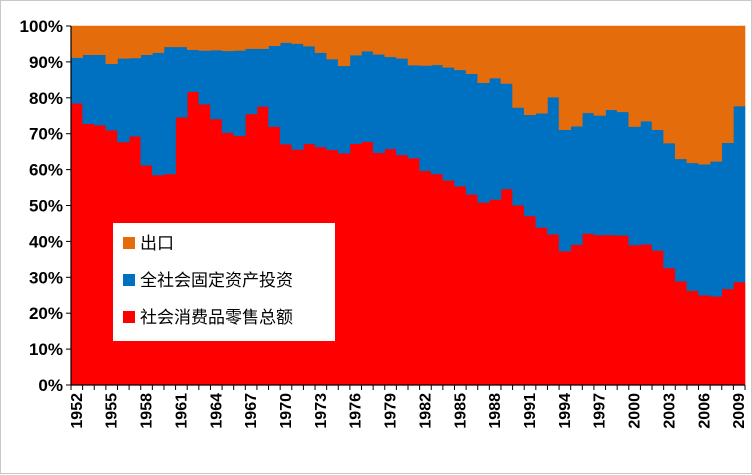  Describe the element at coordinates (739, 411) in the screenshot. I see `x-tick-label: 2009` at that location.